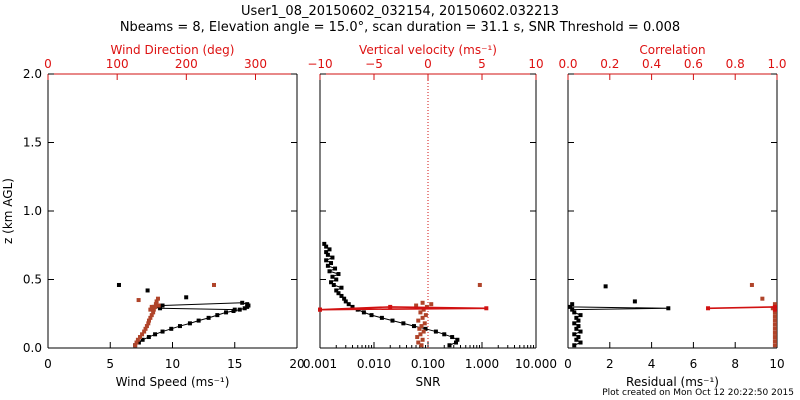 This screenshot has width=800, height=400. What do you see at coordinates (482, 364) in the screenshot?
I see `xtick-label-snr: 1.000` at bounding box center [482, 364].